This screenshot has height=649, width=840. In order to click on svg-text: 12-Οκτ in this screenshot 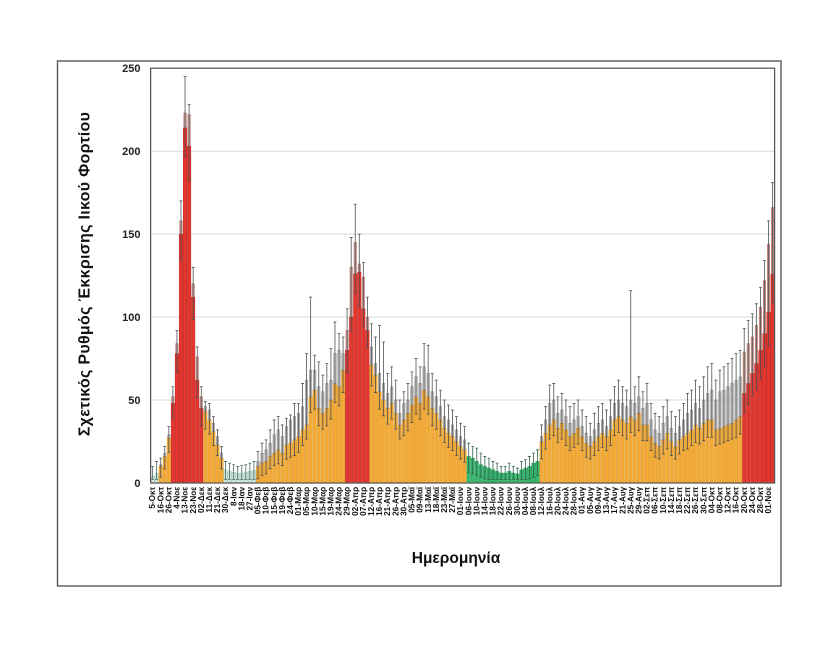, I will do `click(728, 499)`.